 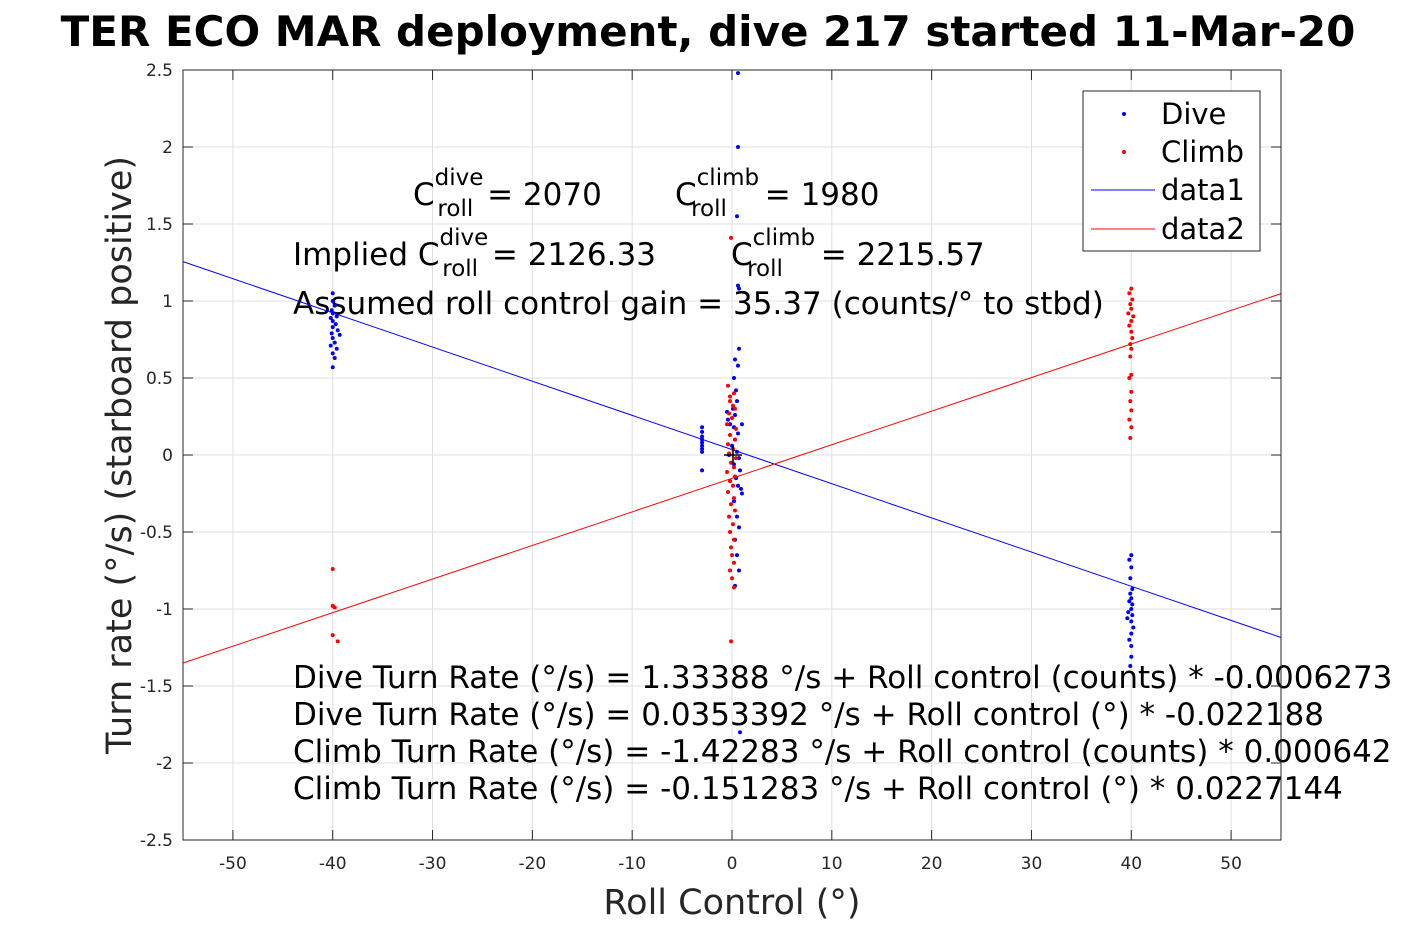 I want to click on y-tick-label: 1.5, so click(x=159, y=225).